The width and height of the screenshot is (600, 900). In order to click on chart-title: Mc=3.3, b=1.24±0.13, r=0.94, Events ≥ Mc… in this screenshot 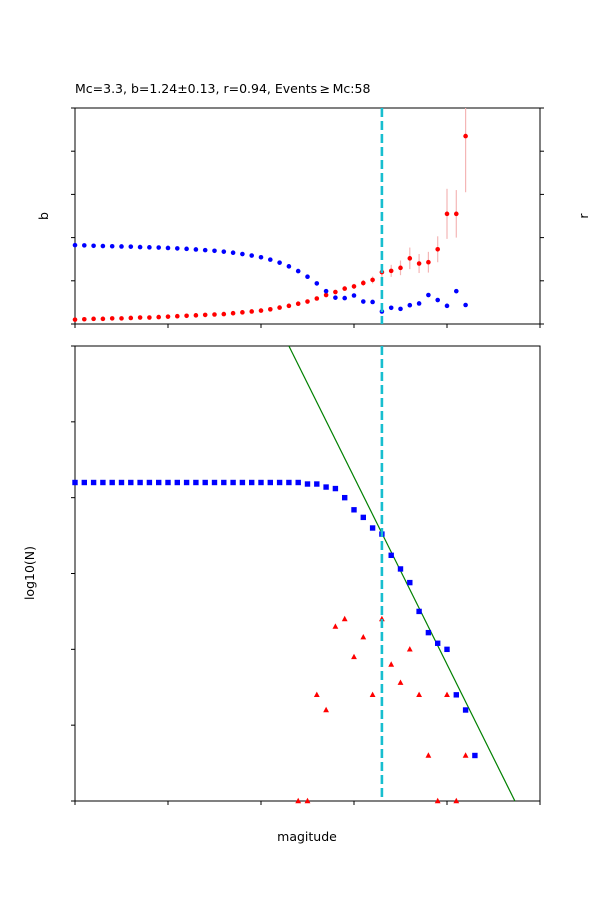, I will do `click(222, 88)`.